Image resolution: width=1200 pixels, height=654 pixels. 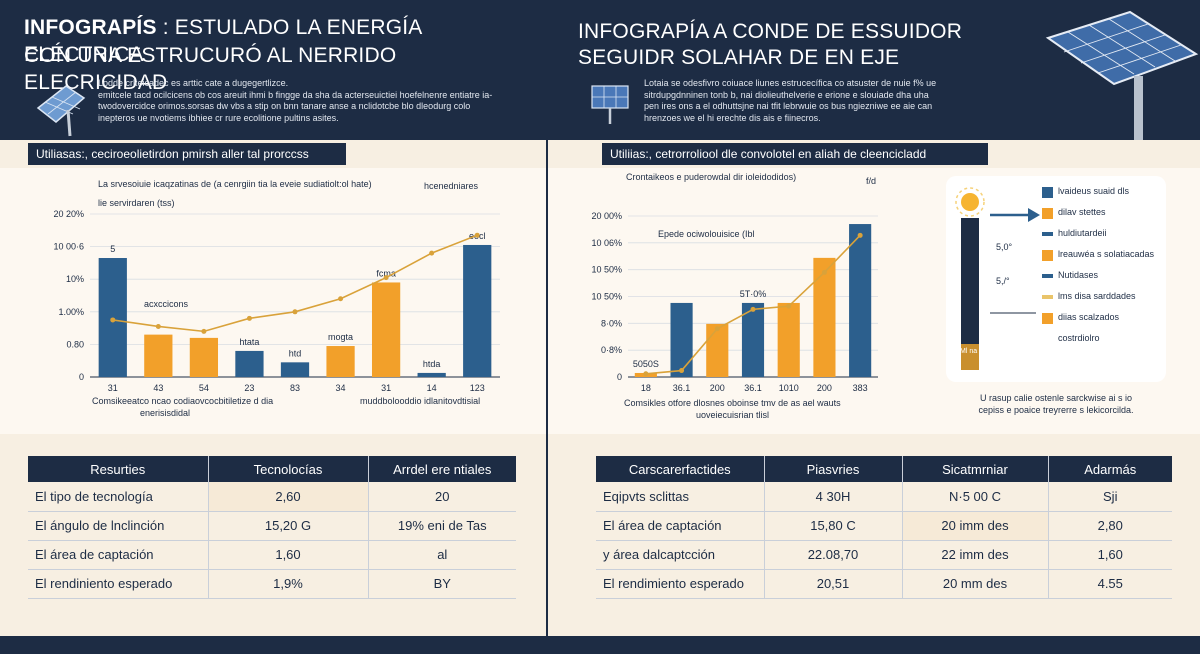 I want to click on legend-label: costrdiolro, so click(x=1079, y=338).